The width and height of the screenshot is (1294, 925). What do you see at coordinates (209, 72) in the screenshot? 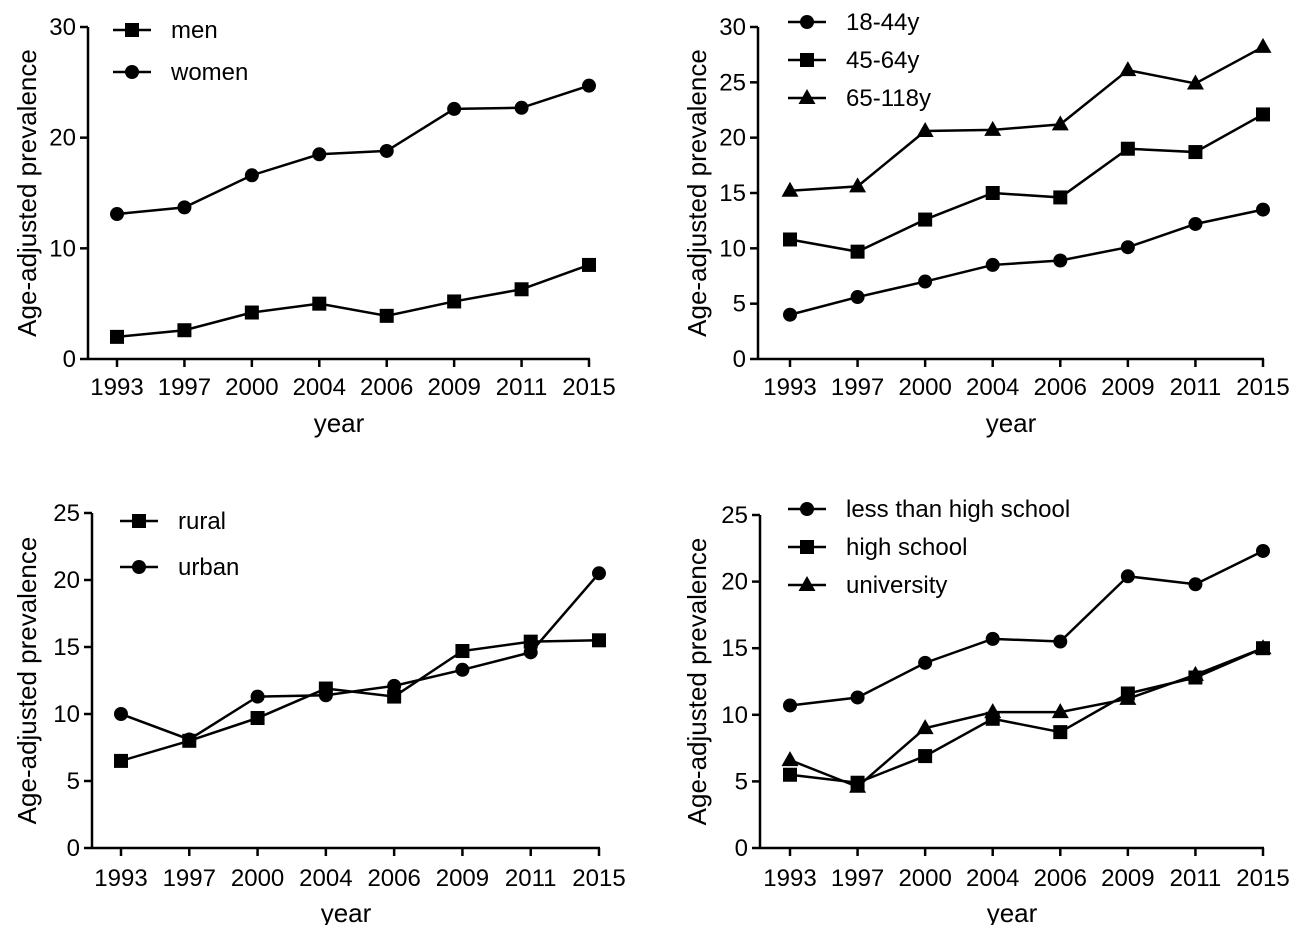
I see `legend-label: women` at bounding box center [209, 72].